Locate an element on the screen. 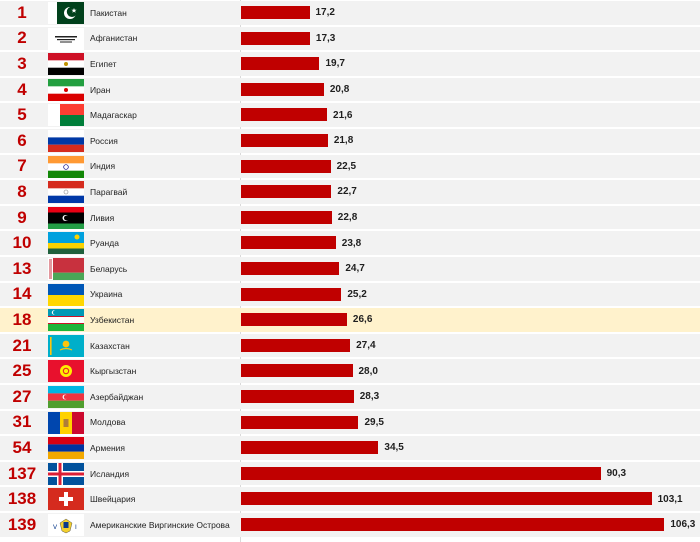 The height and width of the screenshot is (542, 700). value-label: 22,7 is located at coordinates (347, 192).